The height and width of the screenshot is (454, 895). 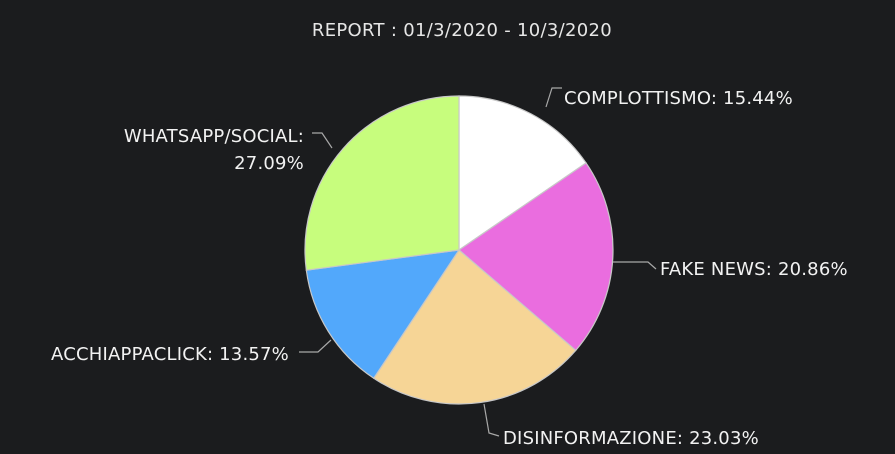 What do you see at coordinates (382, 183) in the screenshot?
I see `pie-slice-whatsapp-social` at bounding box center [382, 183].